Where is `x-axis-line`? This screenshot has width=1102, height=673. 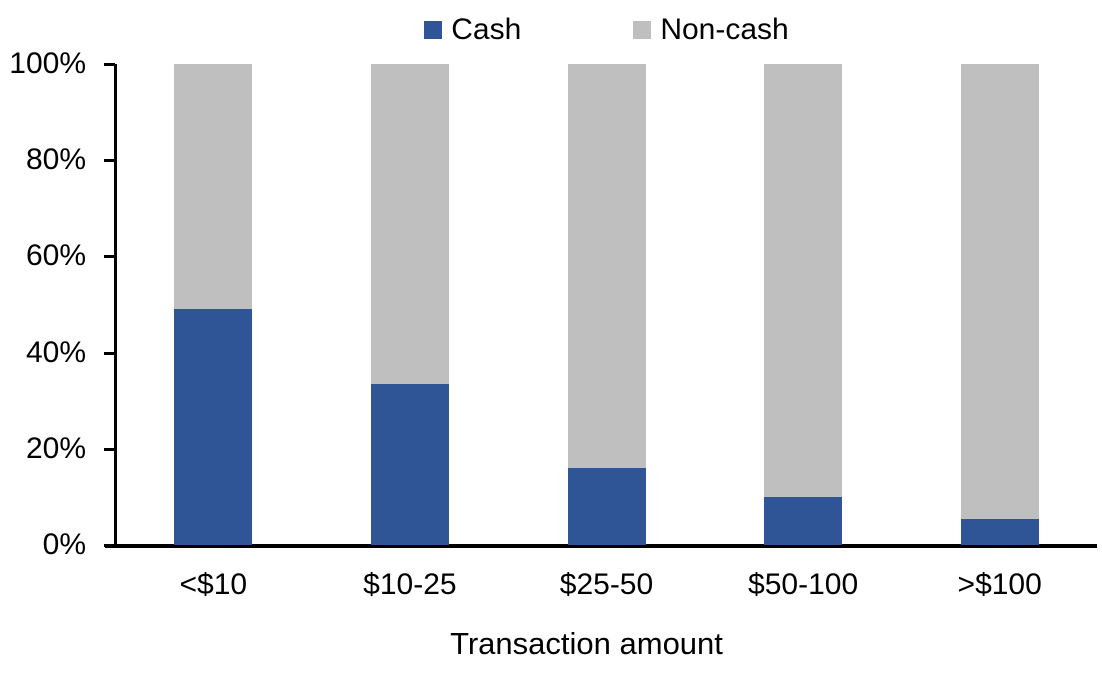
x-axis-line is located at coordinates (601, 546).